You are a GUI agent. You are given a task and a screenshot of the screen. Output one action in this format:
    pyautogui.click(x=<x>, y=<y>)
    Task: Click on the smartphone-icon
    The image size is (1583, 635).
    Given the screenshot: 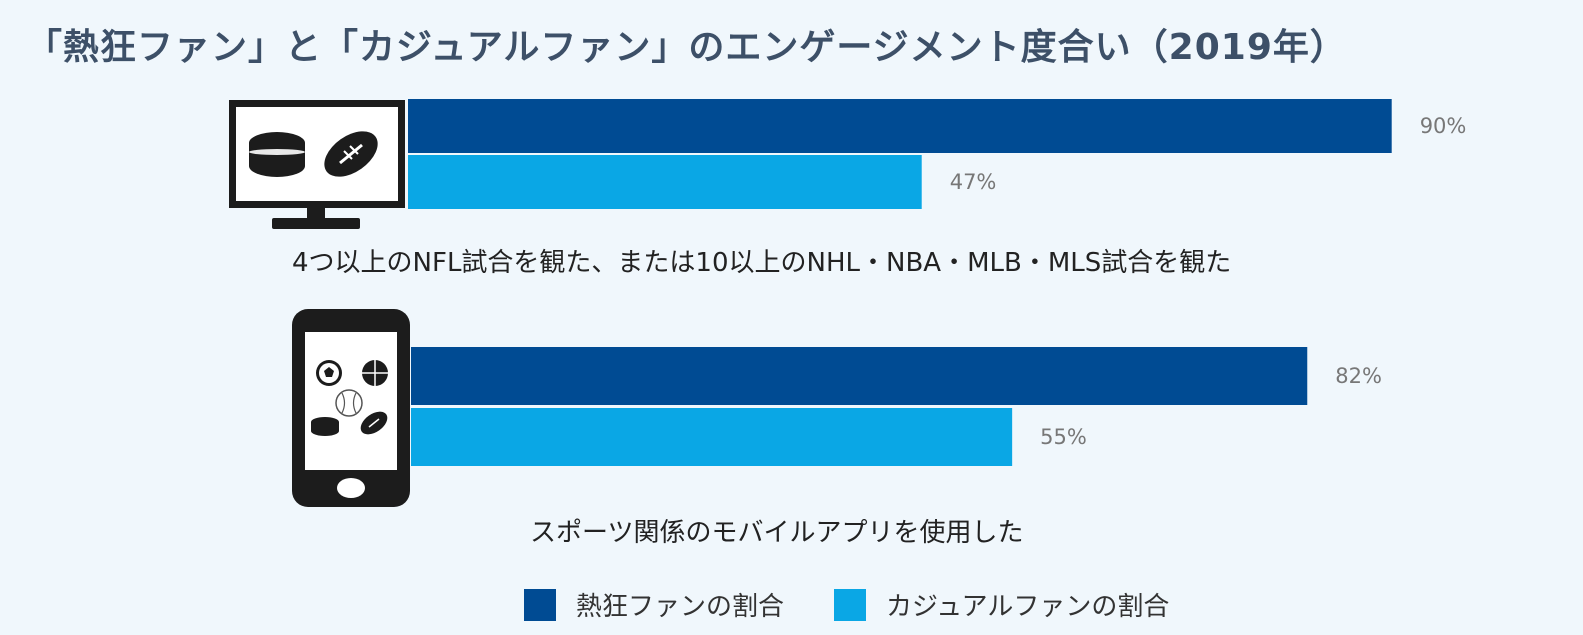 What is the action you would take?
    pyautogui.click(x=351, y=408)
    